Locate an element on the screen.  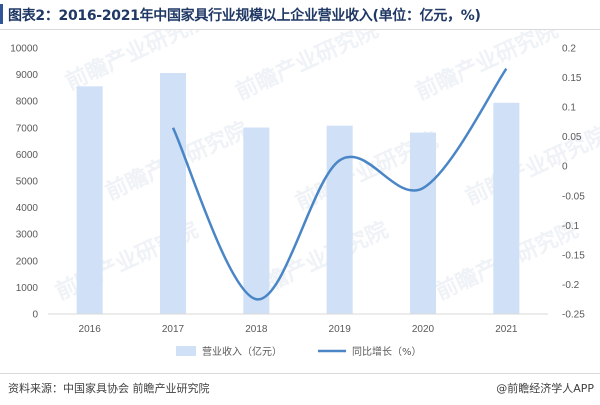
y-left-tick-label: 7000 is located at coordinates (27, 128).